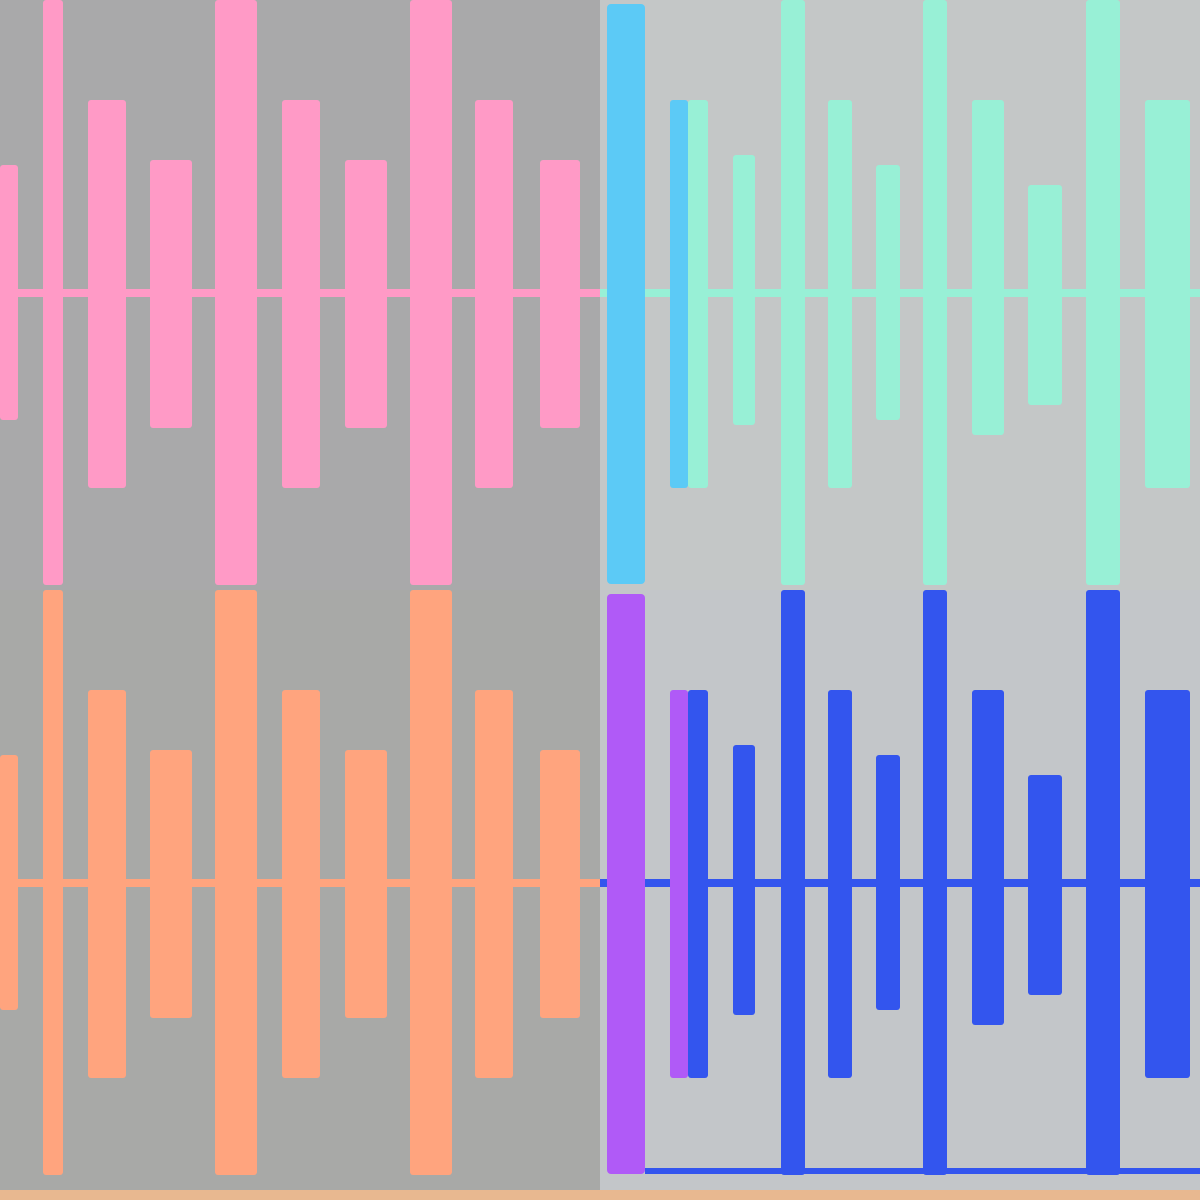  Describe the element at coordinates (600, 1195) in the screenshot. I see `bottom-strip` at that location.